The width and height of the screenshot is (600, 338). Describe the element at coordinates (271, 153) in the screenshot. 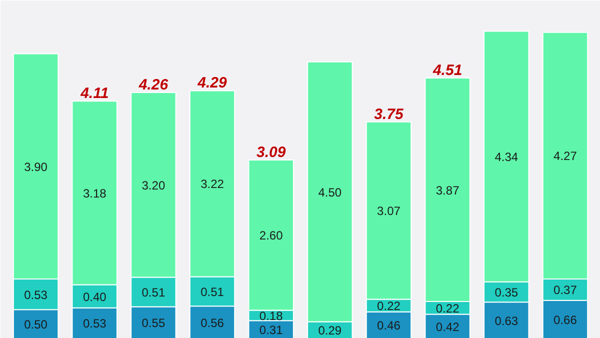

I see `total-label: 3.09` at that location.